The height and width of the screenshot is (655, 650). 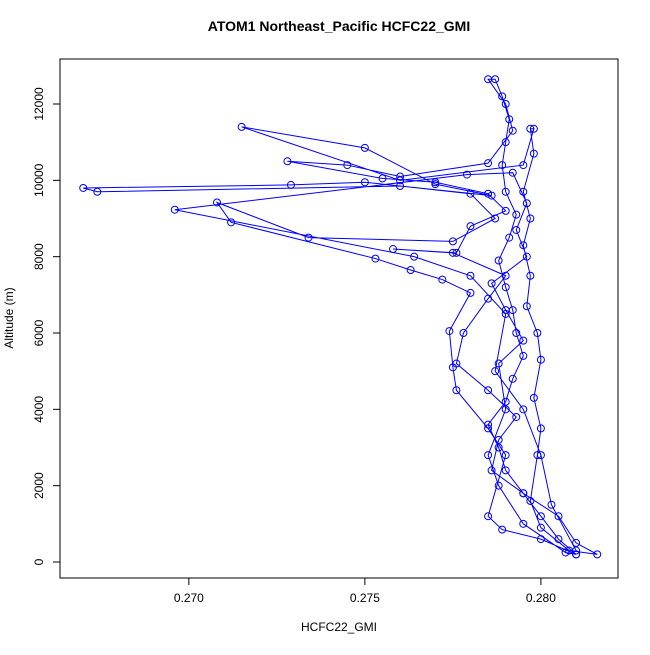 What do you see at coordinates (365, 598) in the screenshot?
I see `x-tick-label: 0.275` at bounding box center [365, 598].